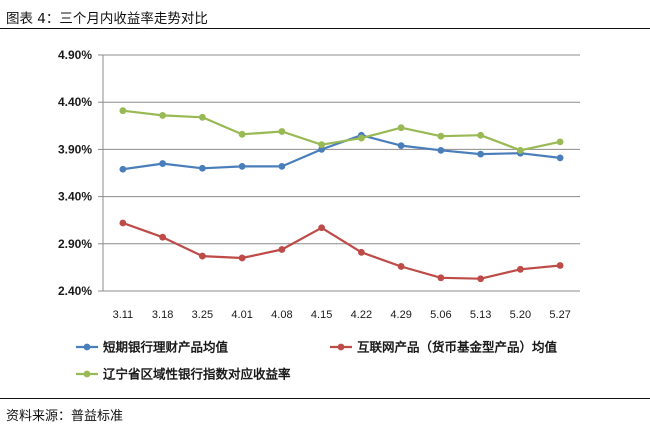 The height and width of the screenshot is (429, 650). What do you see at coordinates (166, 347) in the screenshot?
I see `legend-label: 短期银行理财产品均值` at bounding box center [166, 347].